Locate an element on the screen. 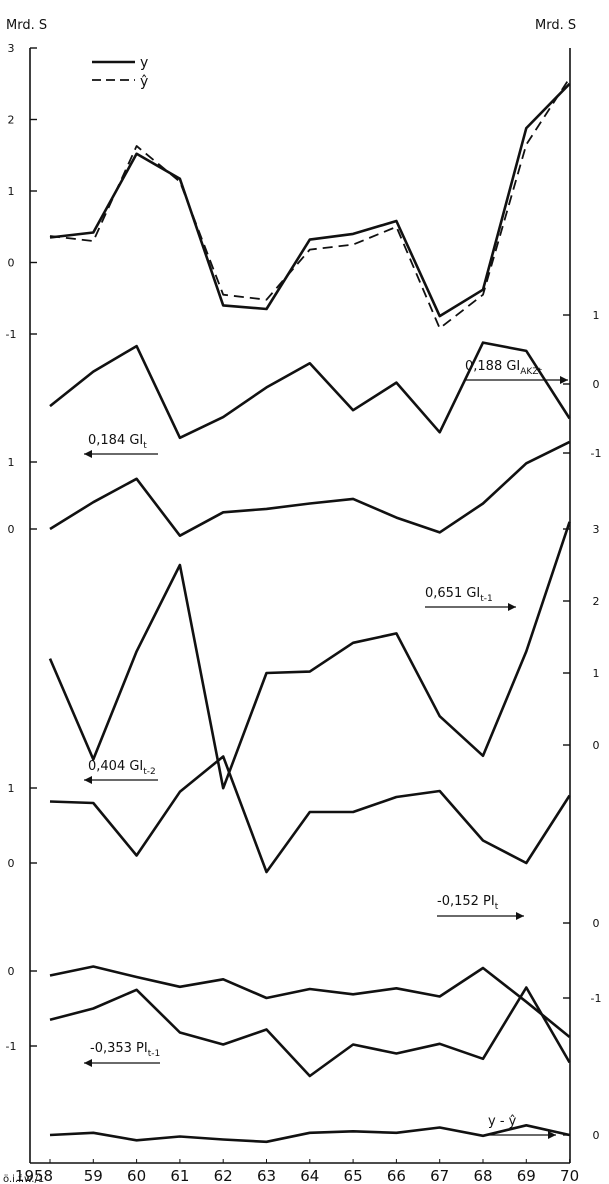 The width and height of the screenshot is (609, 1184). panel-gi-t-2: 1 0 0,404 GIt-2 is located at coordinates (289, 814).